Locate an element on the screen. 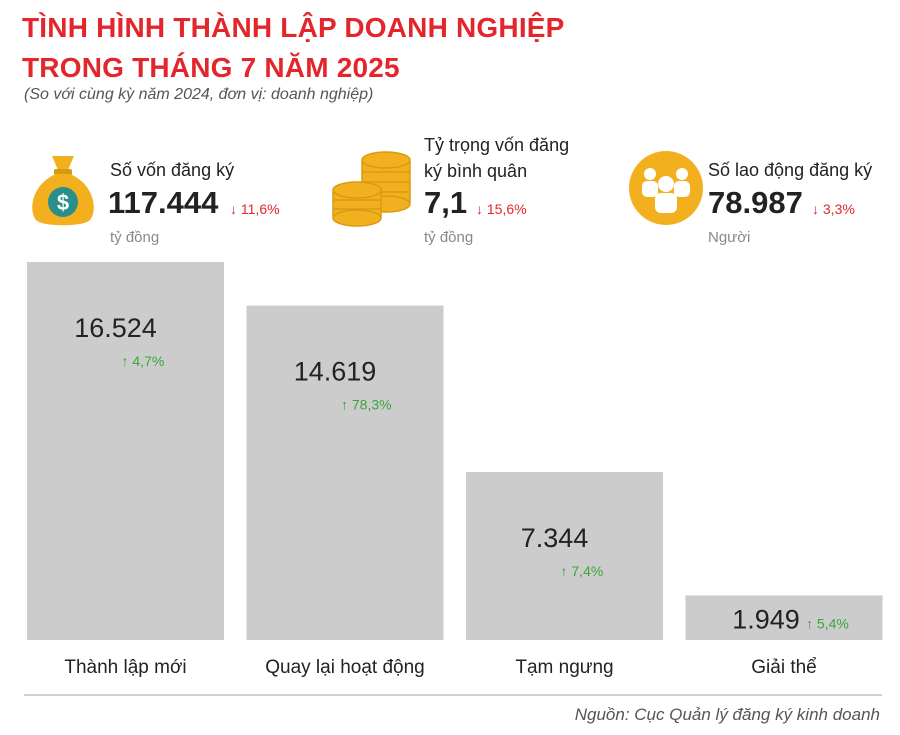 This screenshot has height=735, width=900. bar-value-label-1: 16.524 is located at coordinates (115, 328).